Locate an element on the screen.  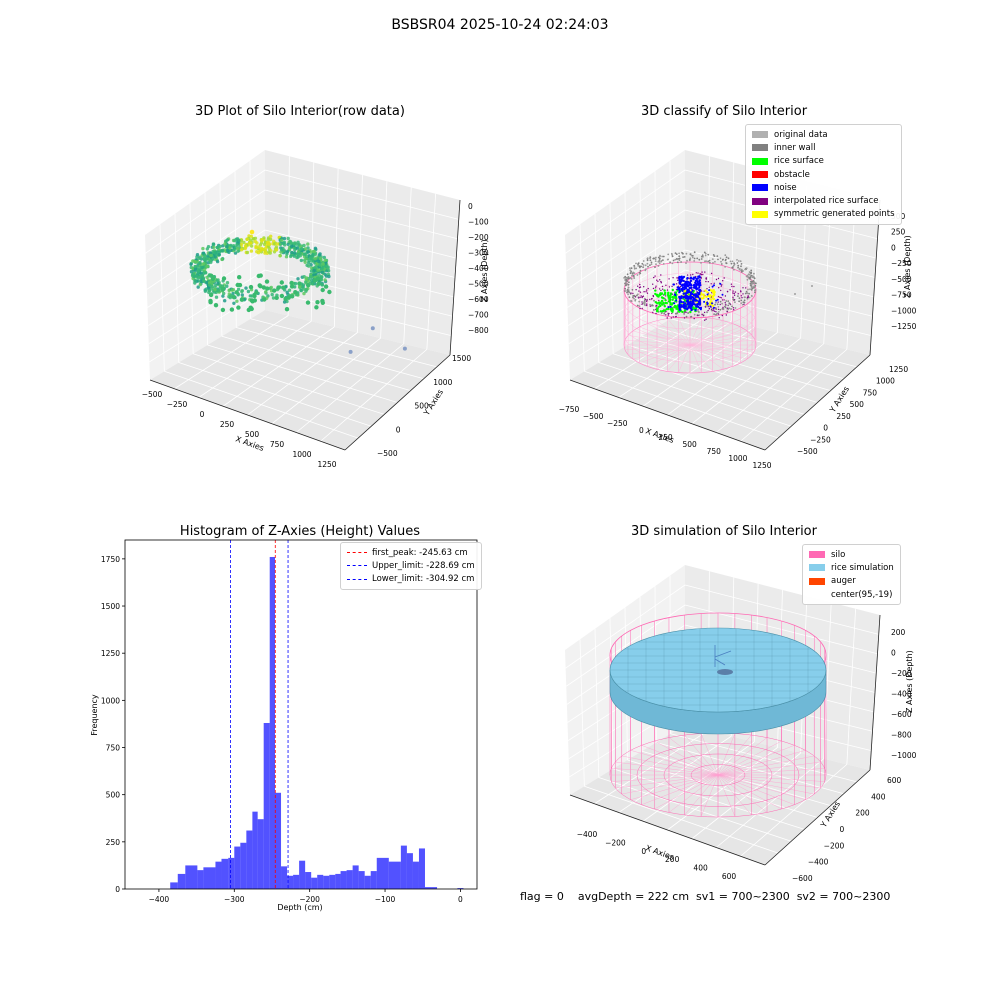
panel2-y-tick-label: 0 is located at coordinates (825, 428).